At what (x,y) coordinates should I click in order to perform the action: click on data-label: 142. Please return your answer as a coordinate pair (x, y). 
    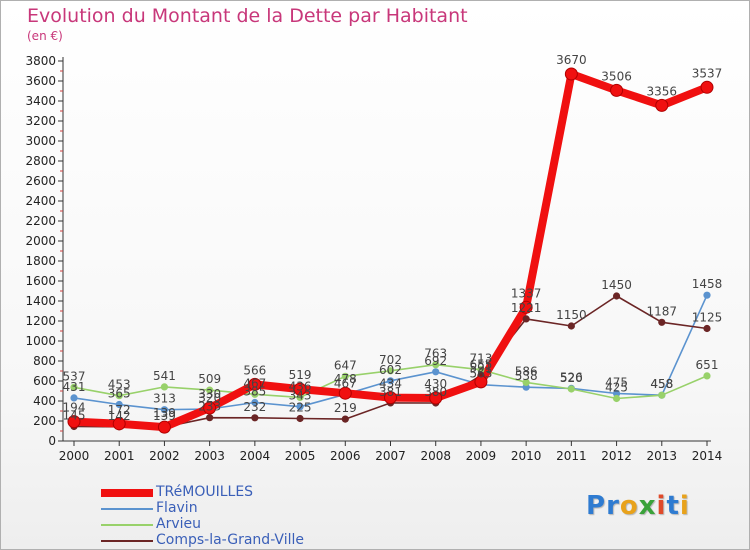
    Looking at the image, I should click on (119, 416).